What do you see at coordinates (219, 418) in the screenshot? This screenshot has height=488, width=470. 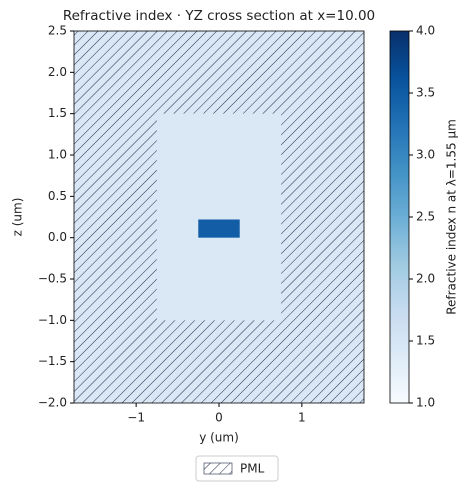 I see `x-tick-label: 0` at bounding box center [219, 418].